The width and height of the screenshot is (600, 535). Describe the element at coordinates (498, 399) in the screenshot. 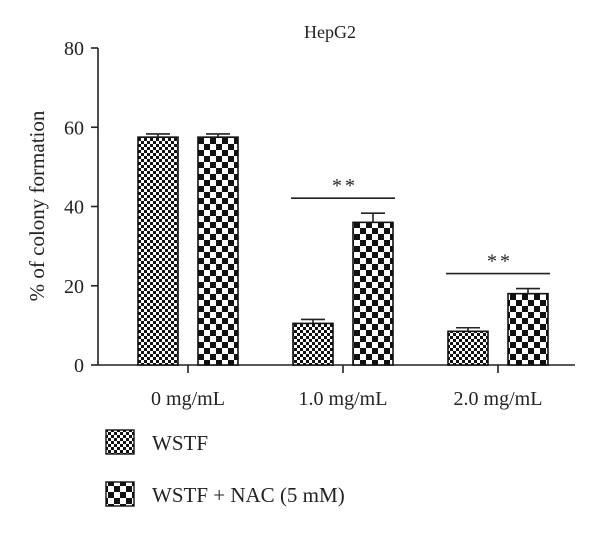

I see `x-tick-label: 2.0 mg/mL` at that location.